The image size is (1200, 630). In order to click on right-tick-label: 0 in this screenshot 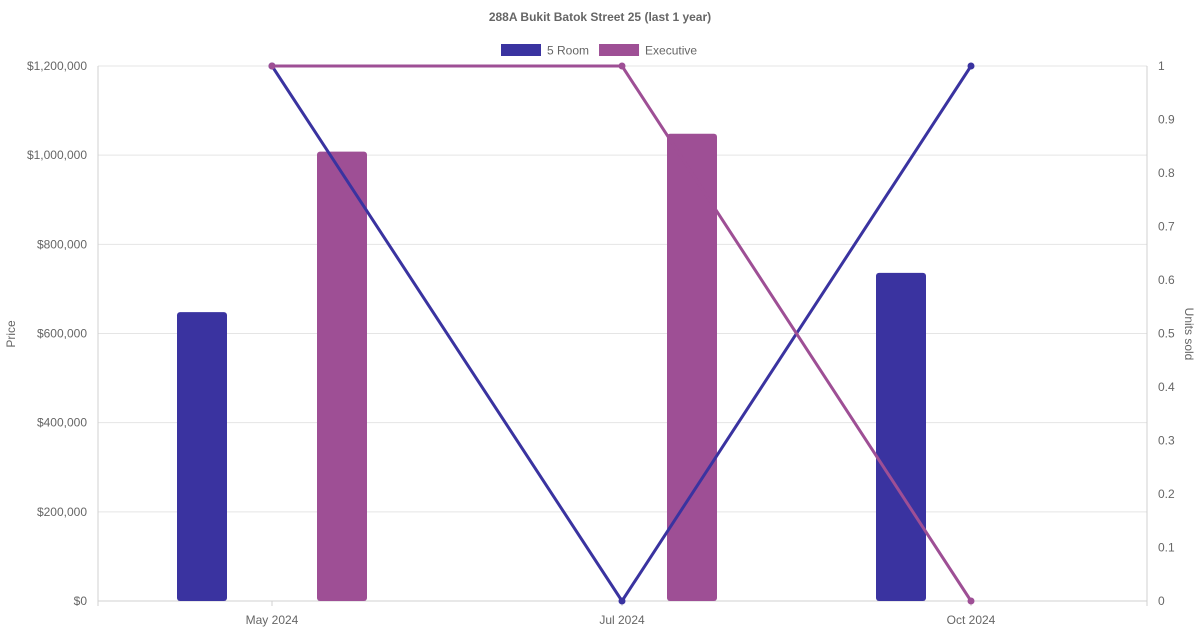, I will do `click(1161, 601)`.